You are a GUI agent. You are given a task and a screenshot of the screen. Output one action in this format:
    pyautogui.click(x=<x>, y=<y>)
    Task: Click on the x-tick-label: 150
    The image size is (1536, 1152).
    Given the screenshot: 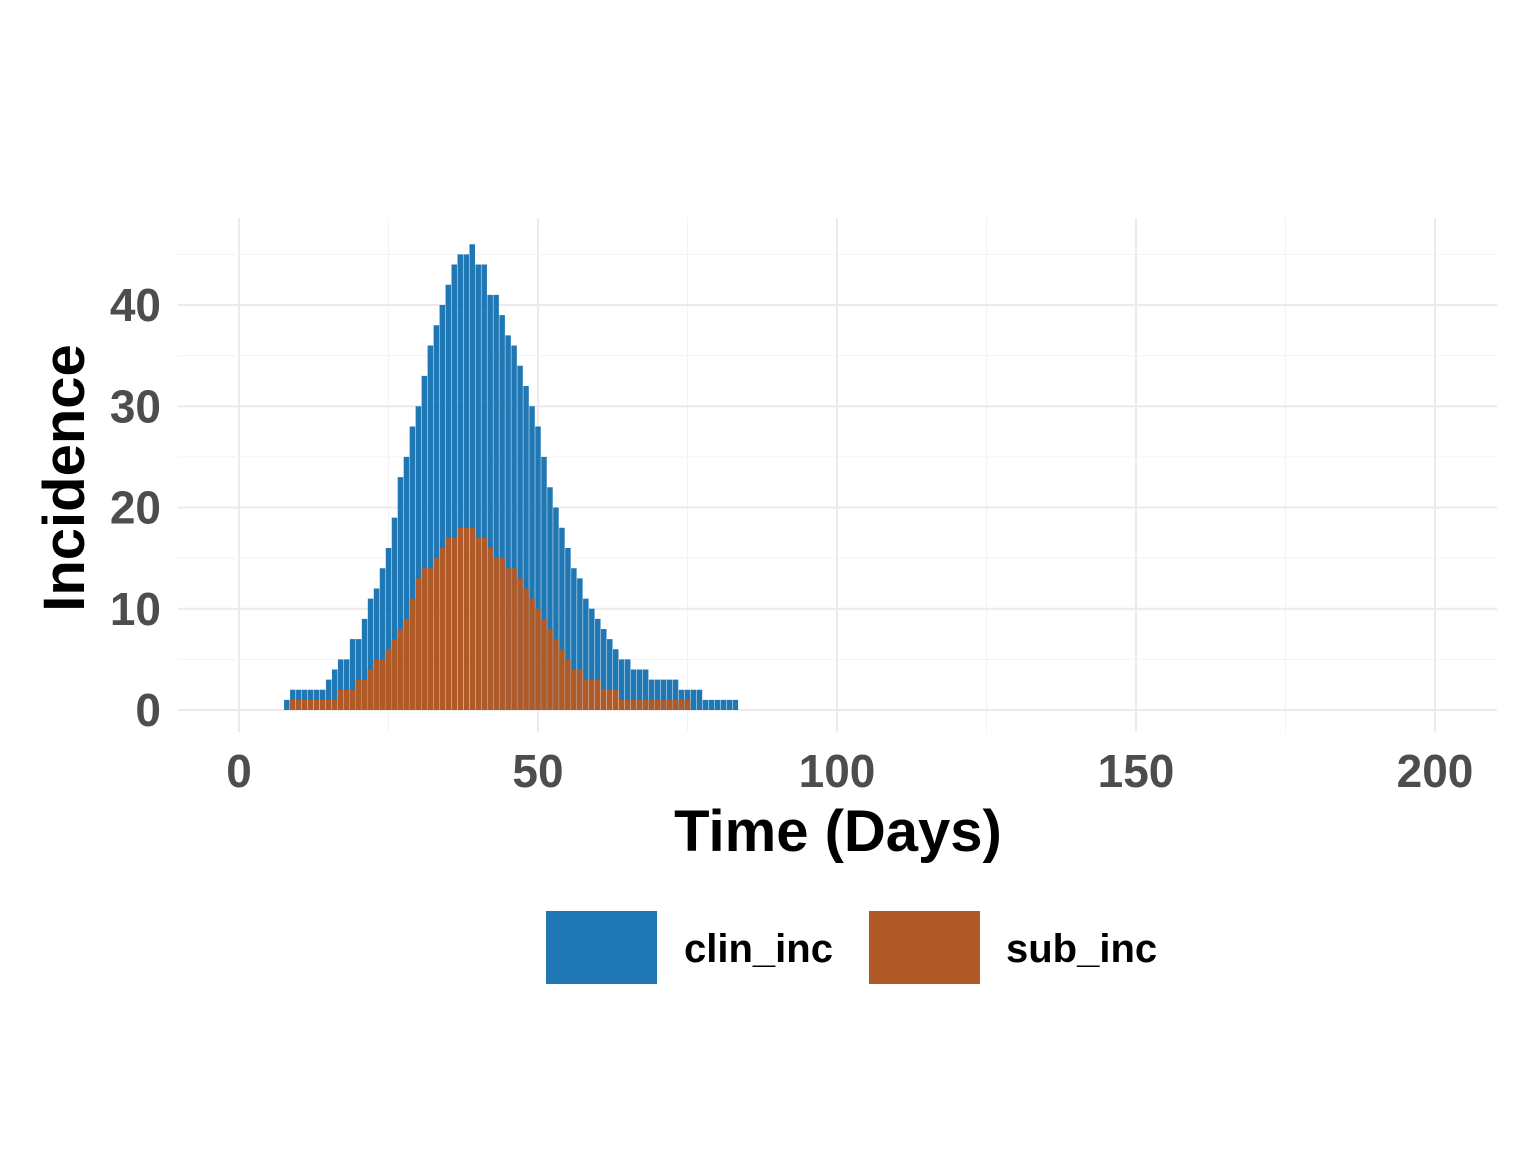 What is the action you would take?
    pyautogui.click(x=1136, y=771)
    